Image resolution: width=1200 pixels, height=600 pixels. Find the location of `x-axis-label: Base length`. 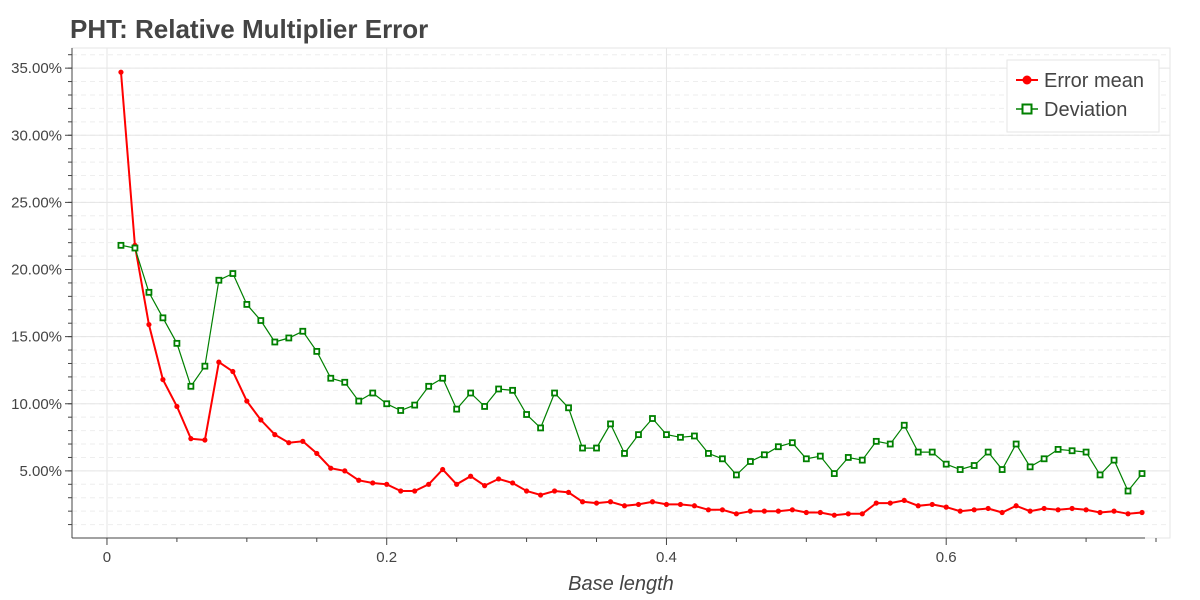

x-axis-label: Base length is located at coordinates (621, 584).